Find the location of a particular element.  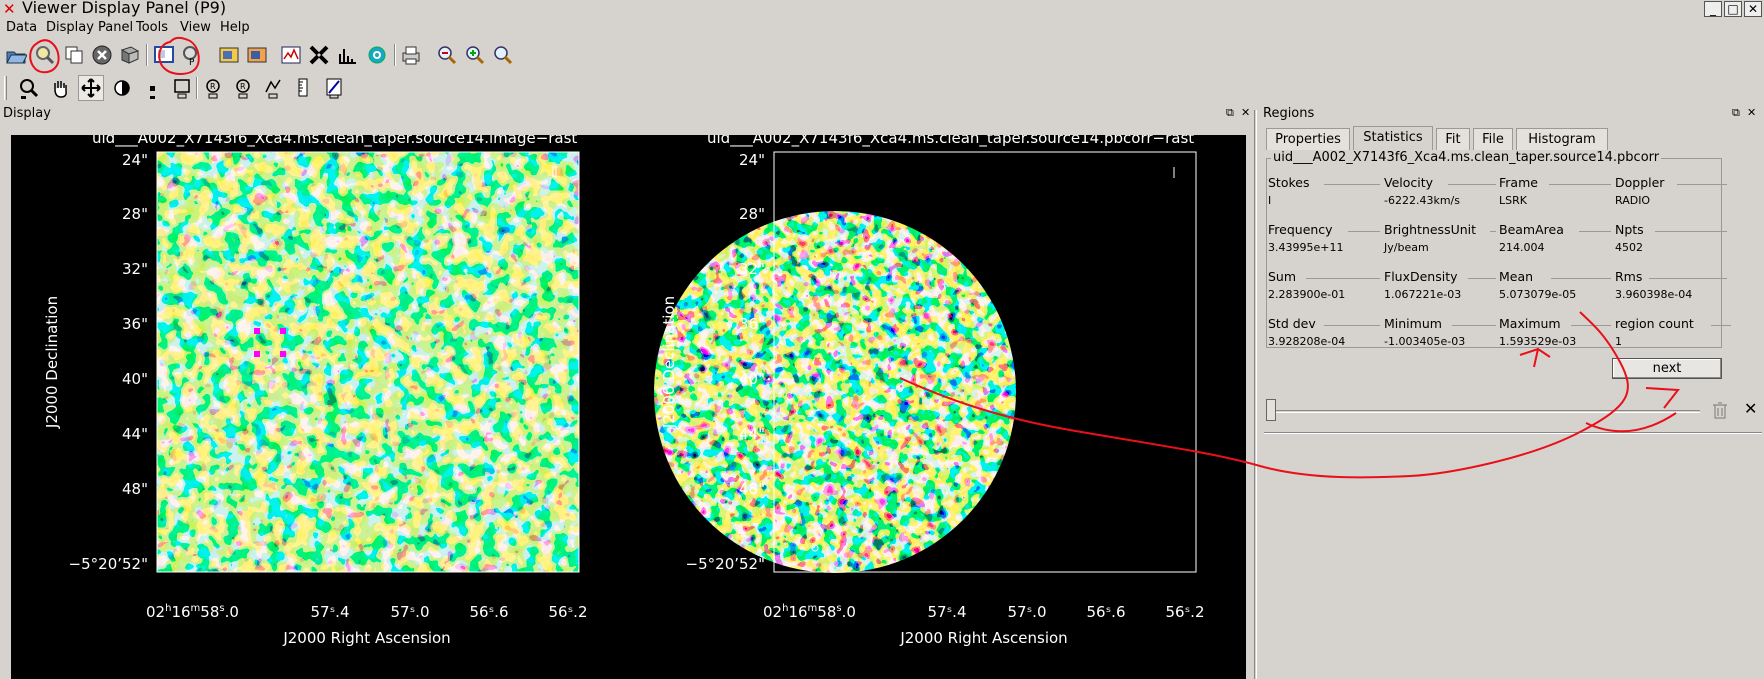

toolbar-grip is located at coordinates (5, 88).